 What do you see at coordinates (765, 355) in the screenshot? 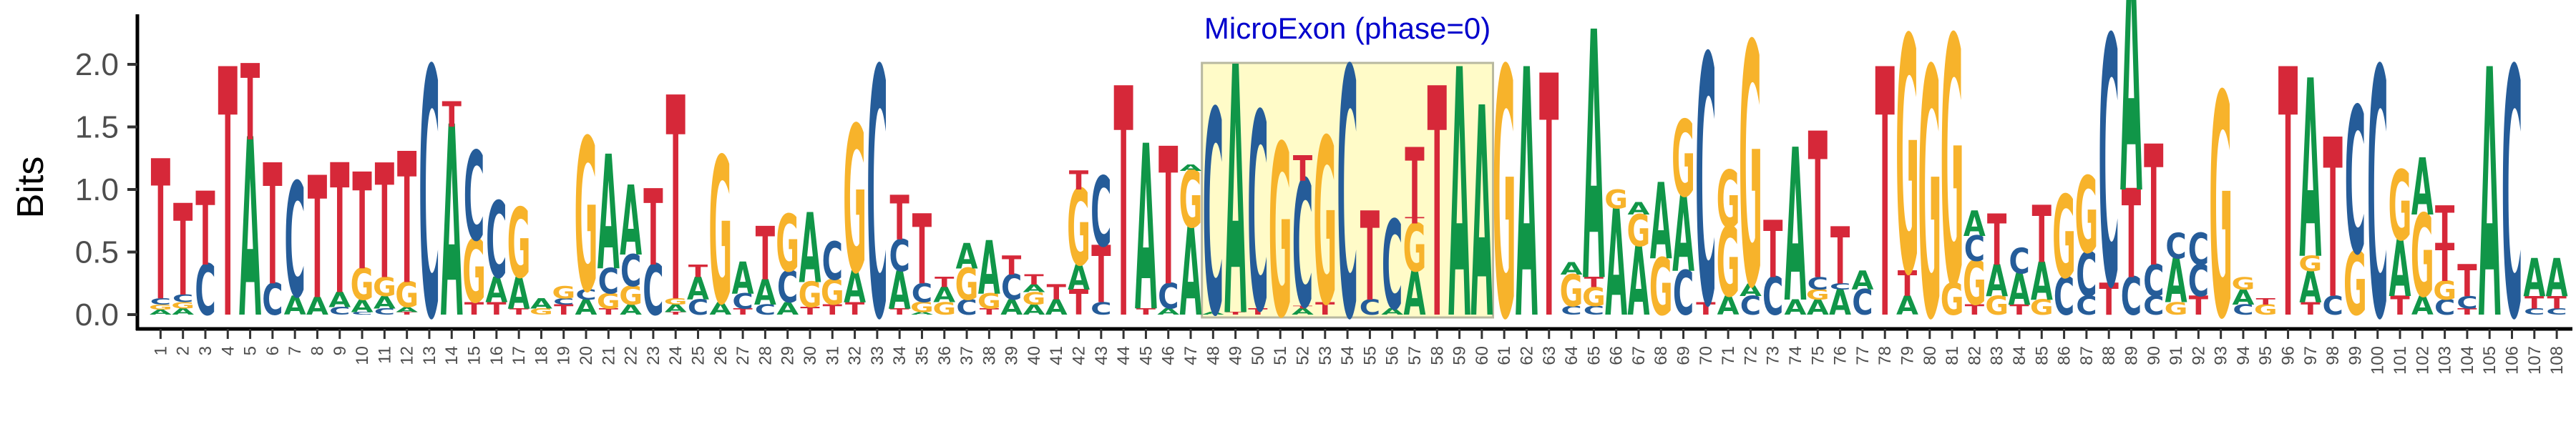
I see `x-tick-label: 28` at bounding box center [765, 355].